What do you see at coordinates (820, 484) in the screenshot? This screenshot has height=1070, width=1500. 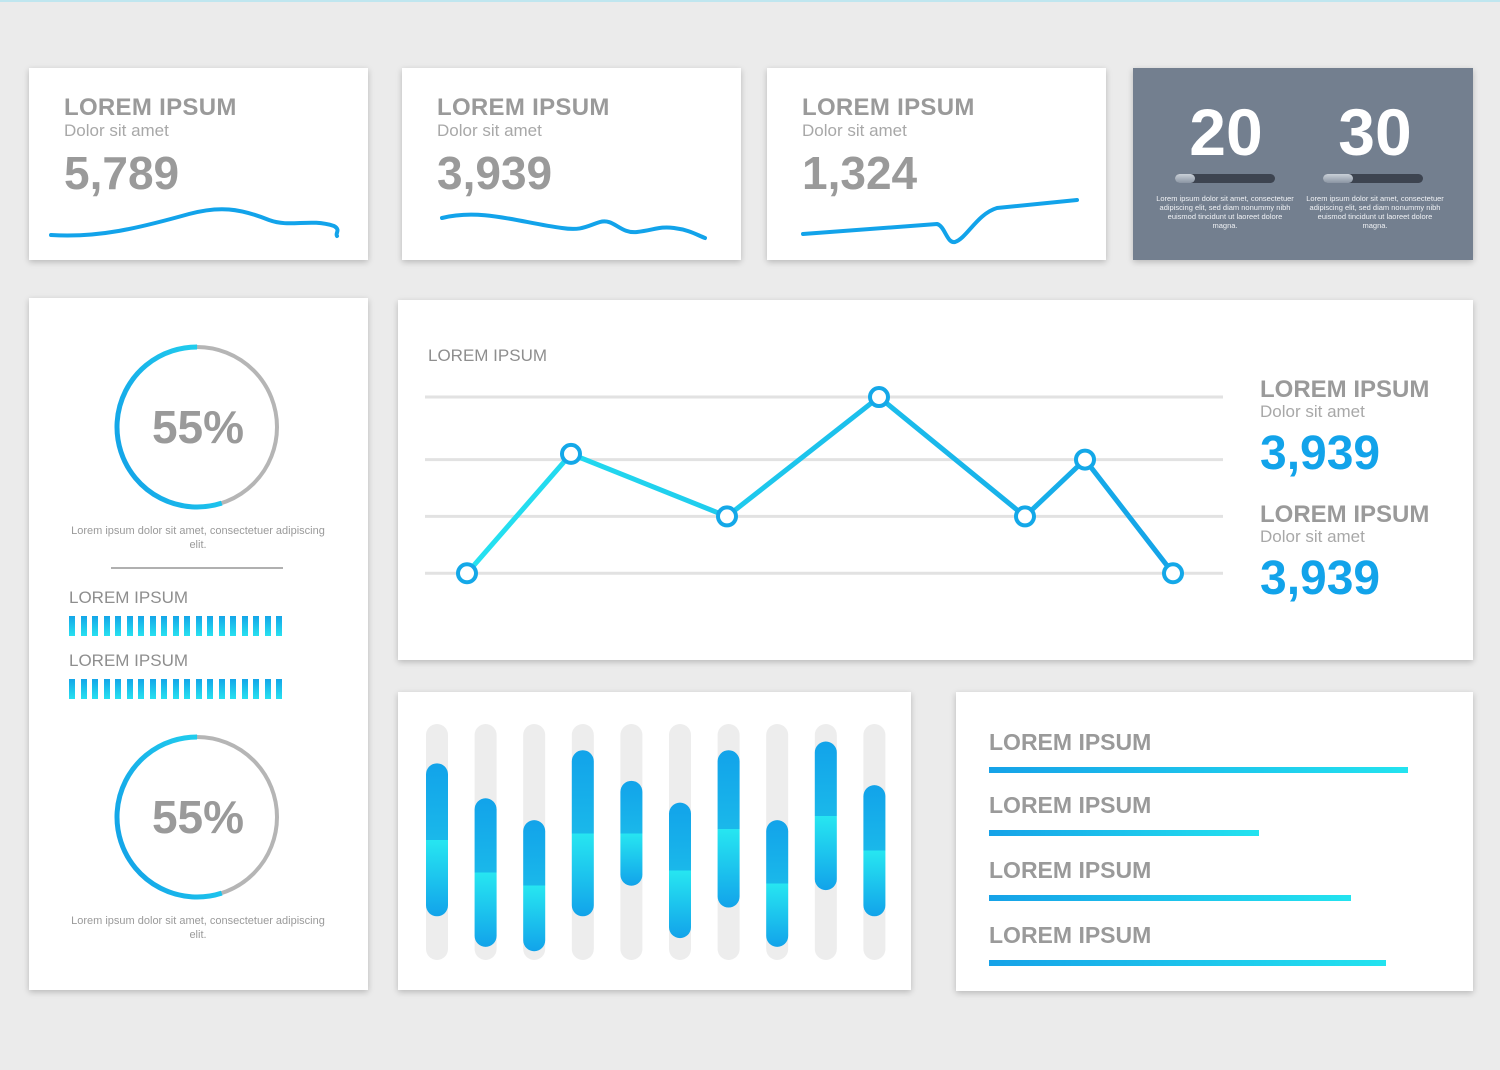 I see `line-series` at bounding box center [820, 484].